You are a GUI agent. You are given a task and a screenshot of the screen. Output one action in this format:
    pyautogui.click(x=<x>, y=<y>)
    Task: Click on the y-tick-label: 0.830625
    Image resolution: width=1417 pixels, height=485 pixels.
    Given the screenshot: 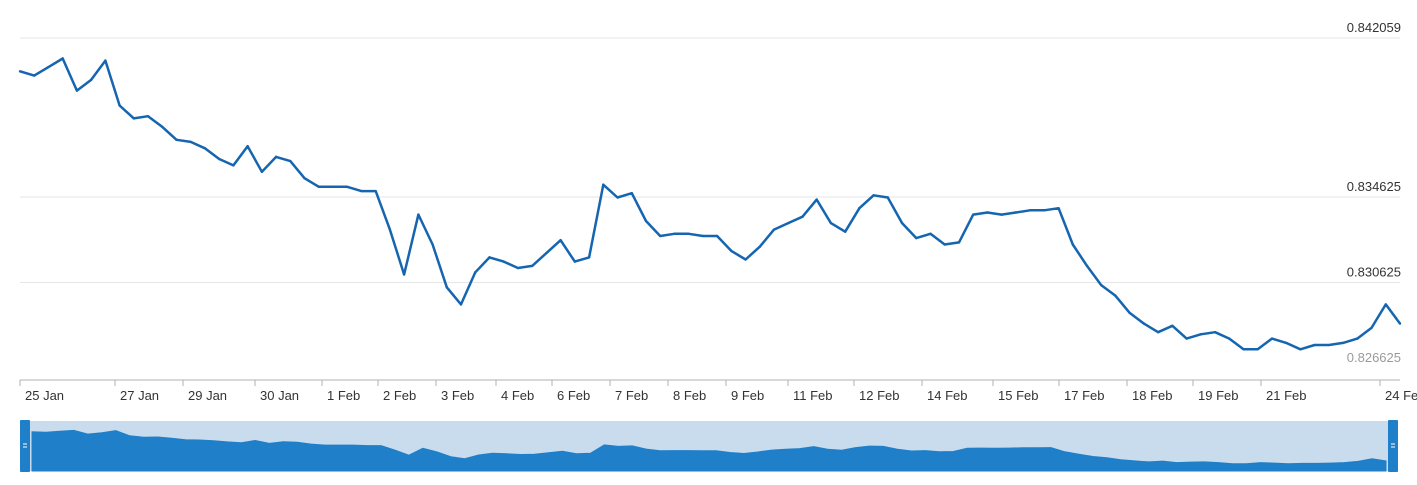 What is the action you would take?
    pyautogui.click(x=1374, y=271)
    